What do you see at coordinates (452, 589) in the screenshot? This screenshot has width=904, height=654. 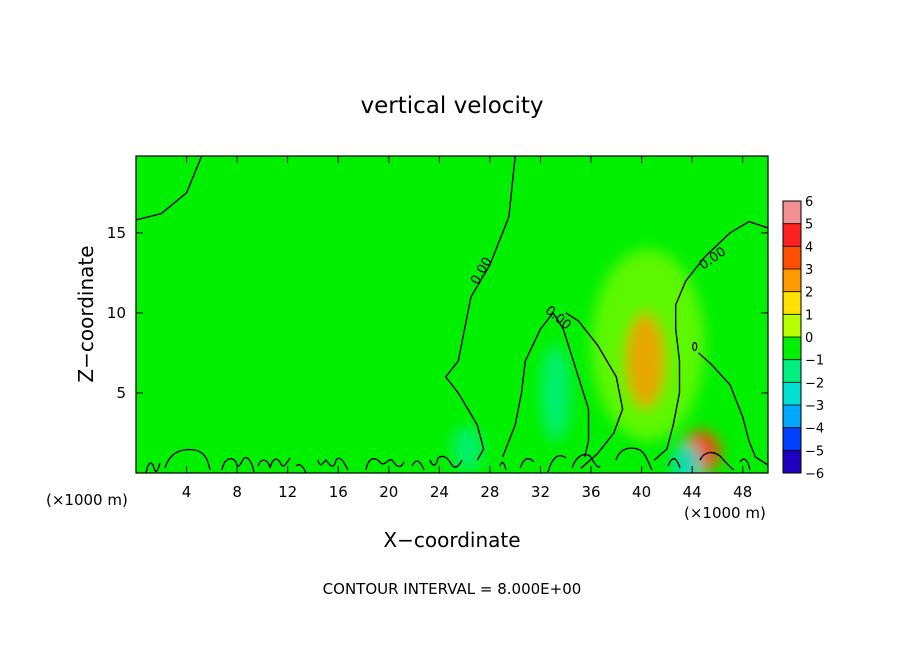 I see `contour-interval-note: CONTOUR INTERVAL = 8.000E+00` at bounding box center [452, 589].